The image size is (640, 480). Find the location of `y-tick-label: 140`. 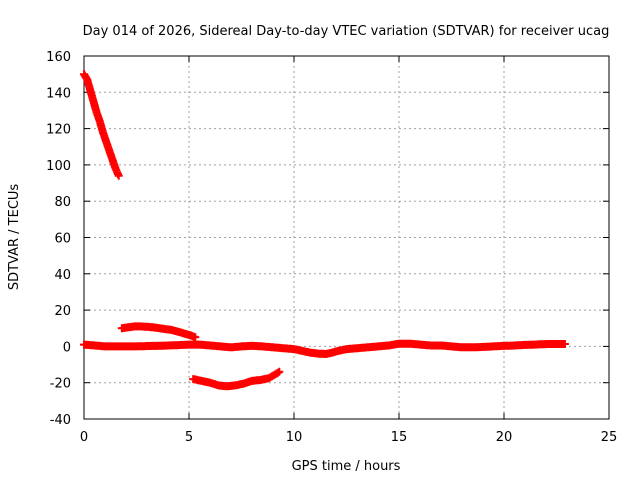

y-tick-label: 140 is located at coordinates (58, 93).